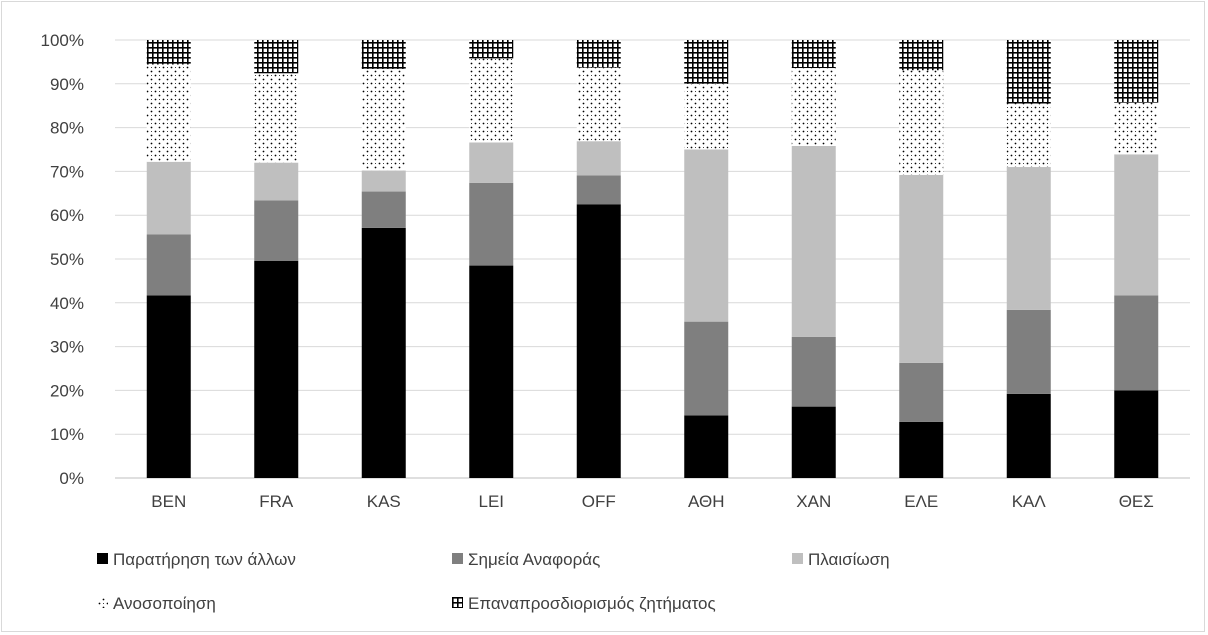  Describe the element at coordinates (706, 368) in the screenshot. I see `bar-segment-ΑΘΗ-series-2` at that location.